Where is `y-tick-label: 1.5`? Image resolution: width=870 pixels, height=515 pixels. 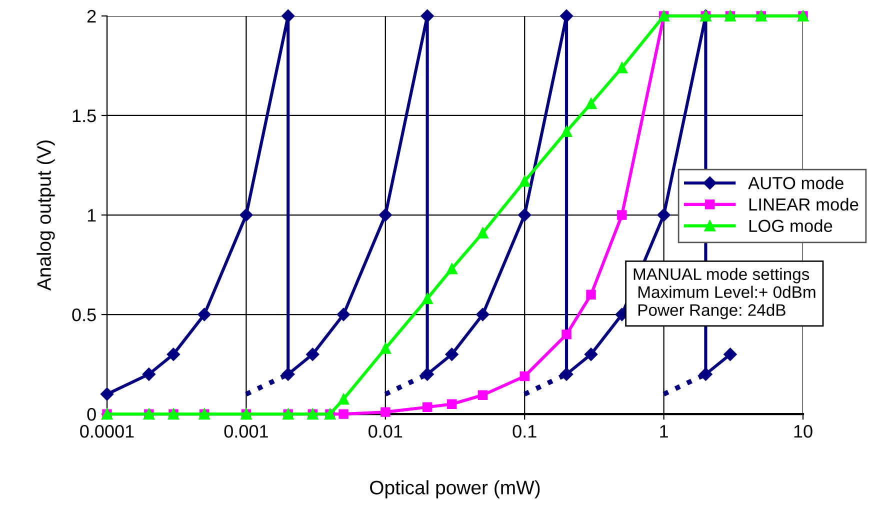 y-tick-label: 1.5 is located at coordinates (84, 116).